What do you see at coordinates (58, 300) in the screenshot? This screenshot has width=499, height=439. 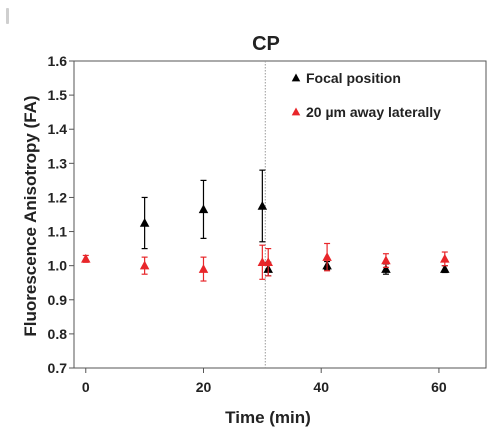 I see `y-tick-label: 0.9` at bounding box center [58, 300].